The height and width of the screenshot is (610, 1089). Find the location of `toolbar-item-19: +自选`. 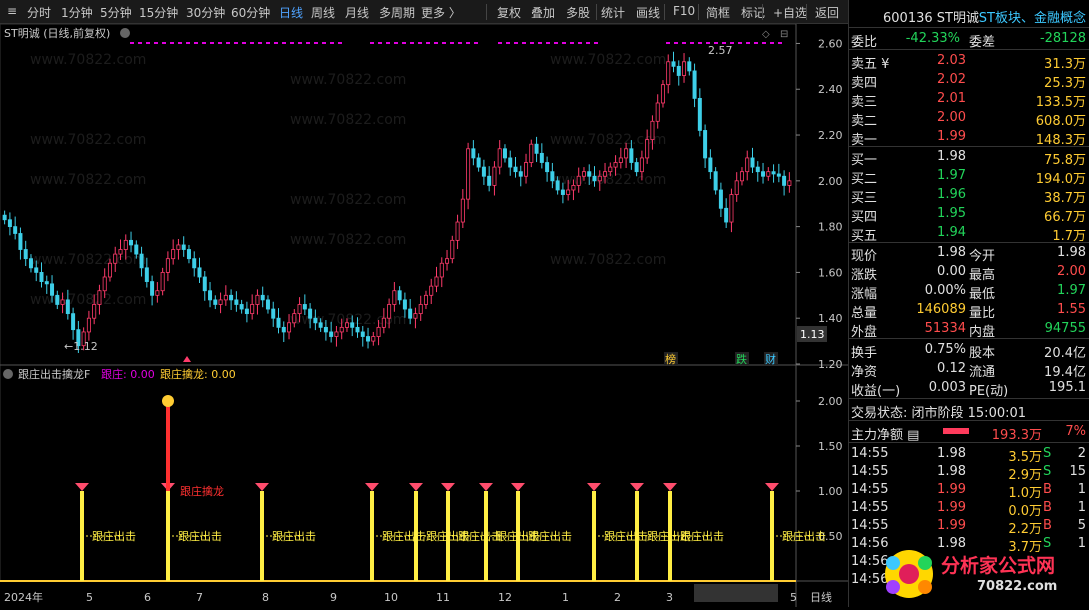

toolbar-item-19: +自选 is located at coordinates (790, 13).